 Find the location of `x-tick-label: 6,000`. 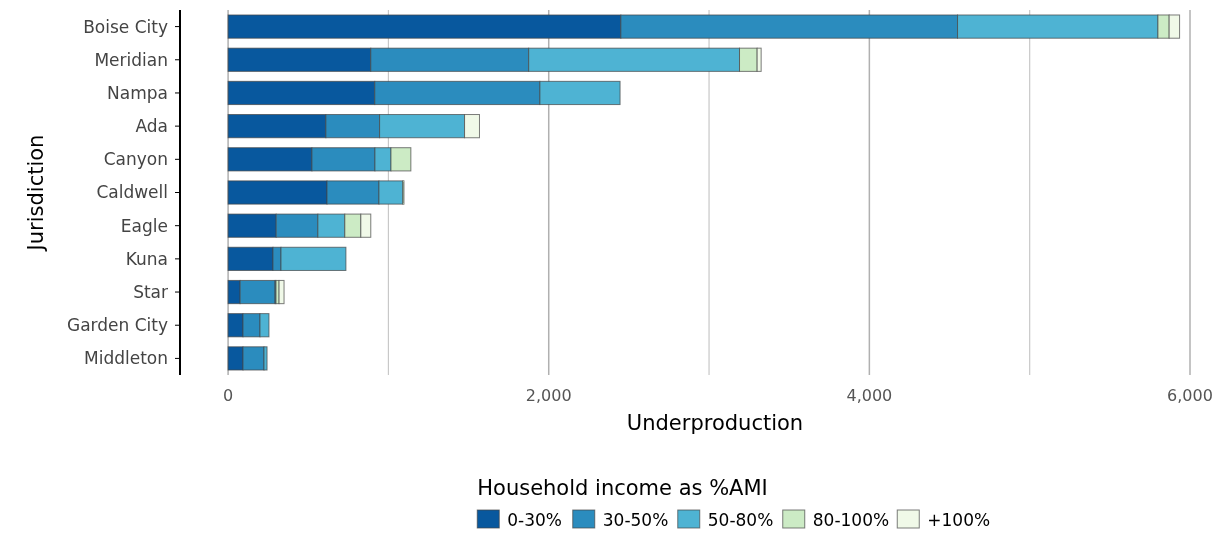

x-tick-label: 6,000 is located at coordinates (1190, 395).